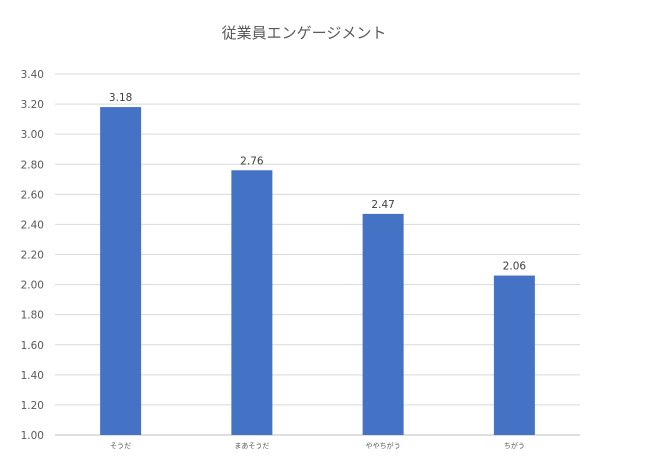  Describe the element at coordinates (32, 165) in the screenshot. I see `y-tick-label: 2.80` at that location.